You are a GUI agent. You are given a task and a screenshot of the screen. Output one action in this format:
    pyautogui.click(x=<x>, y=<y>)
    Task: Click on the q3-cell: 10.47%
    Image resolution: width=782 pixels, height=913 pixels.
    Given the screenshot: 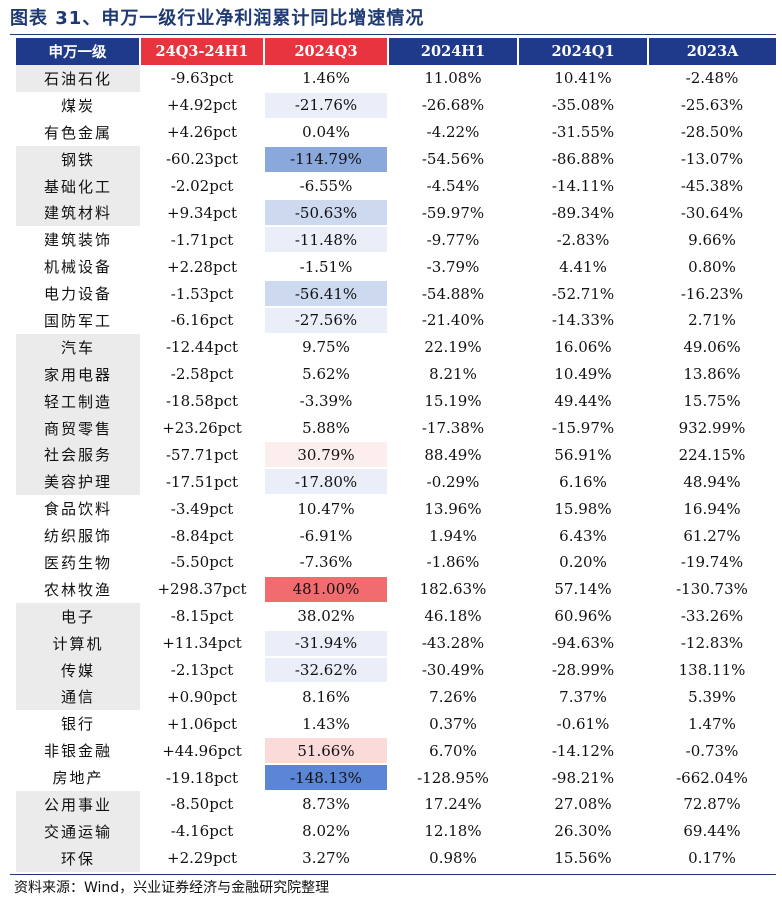 What is the action you would take?
    pyautogui.click(x=326, y=508)
    